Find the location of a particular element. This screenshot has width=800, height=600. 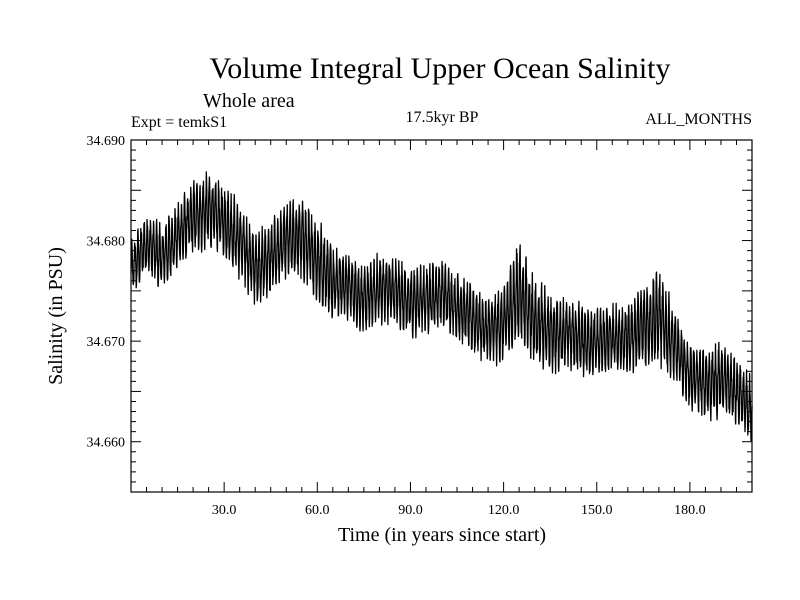

months-label: ALL_MONTHS is located at coordinates (698, 119).